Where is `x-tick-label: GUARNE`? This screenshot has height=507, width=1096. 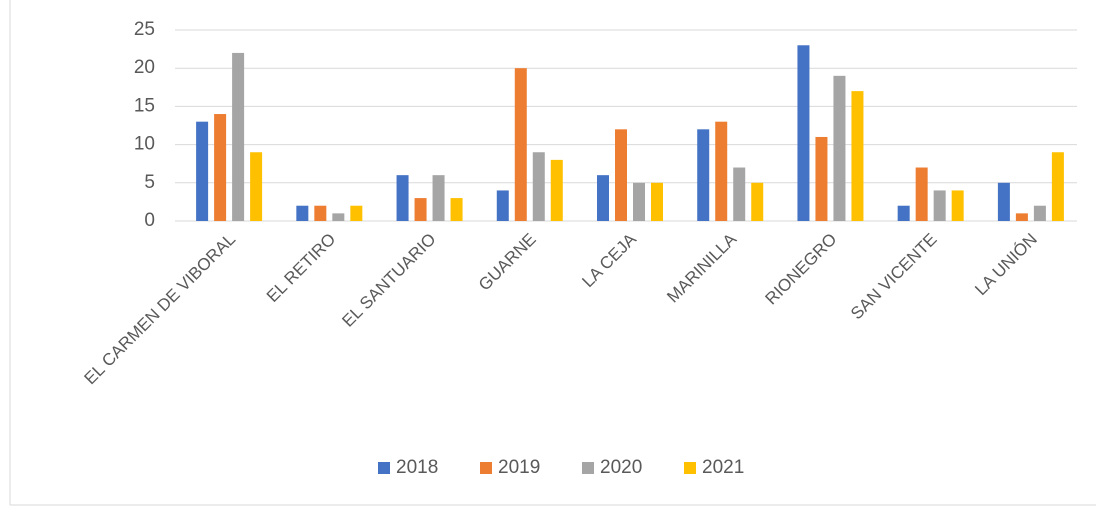
x-tick-label: GUARNE is located at coordinates (507, 262).